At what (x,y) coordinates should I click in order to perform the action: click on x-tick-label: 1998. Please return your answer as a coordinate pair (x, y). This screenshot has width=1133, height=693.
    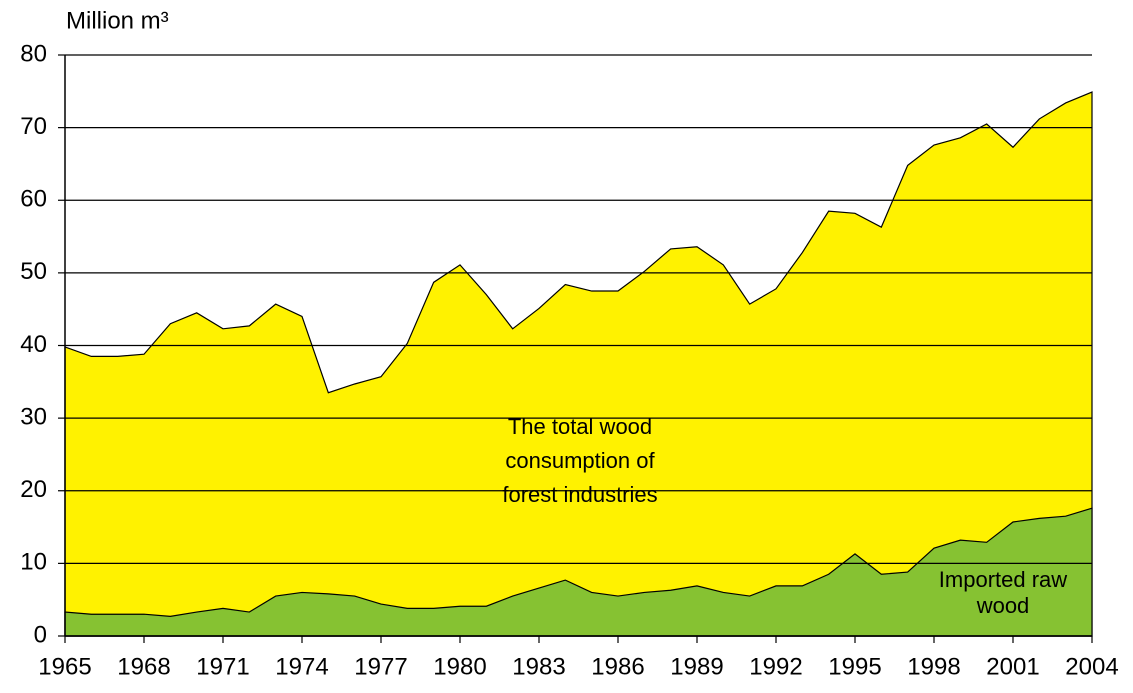
    Looking at the image, I should click on (933, 666).